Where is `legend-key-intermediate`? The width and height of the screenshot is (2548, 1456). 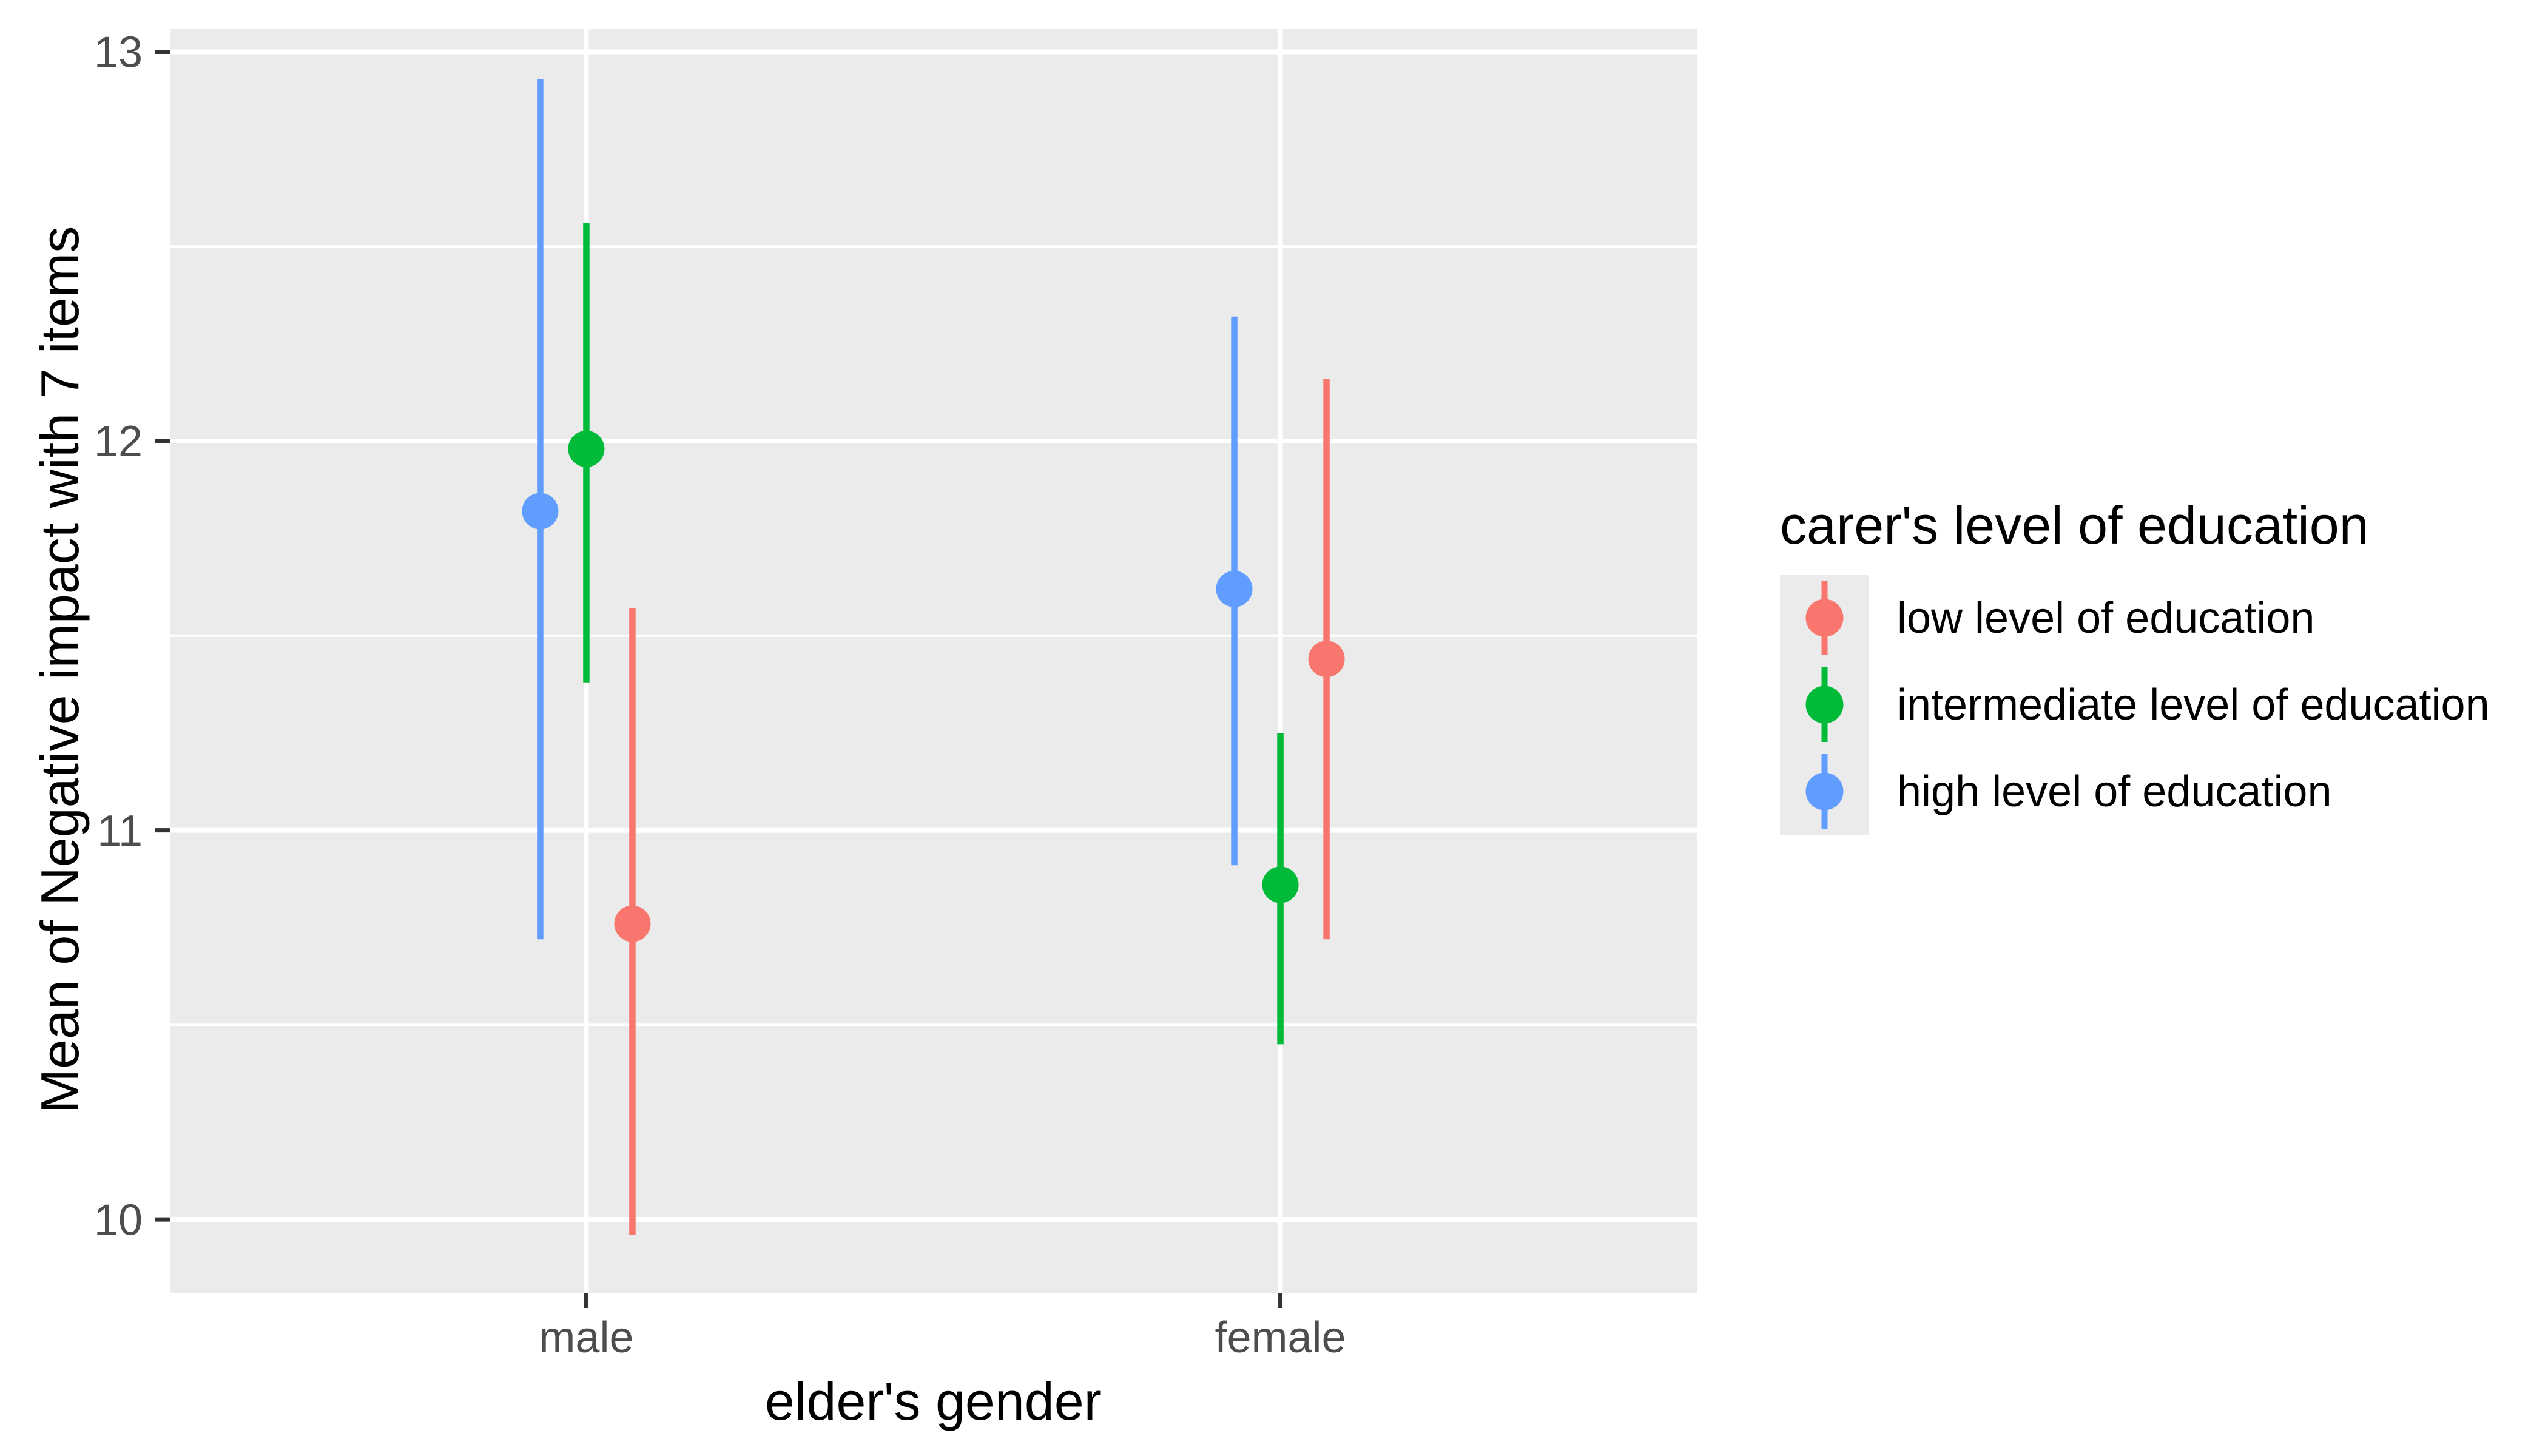
legend-key-intermediate is located at coordinates (1824, 704).